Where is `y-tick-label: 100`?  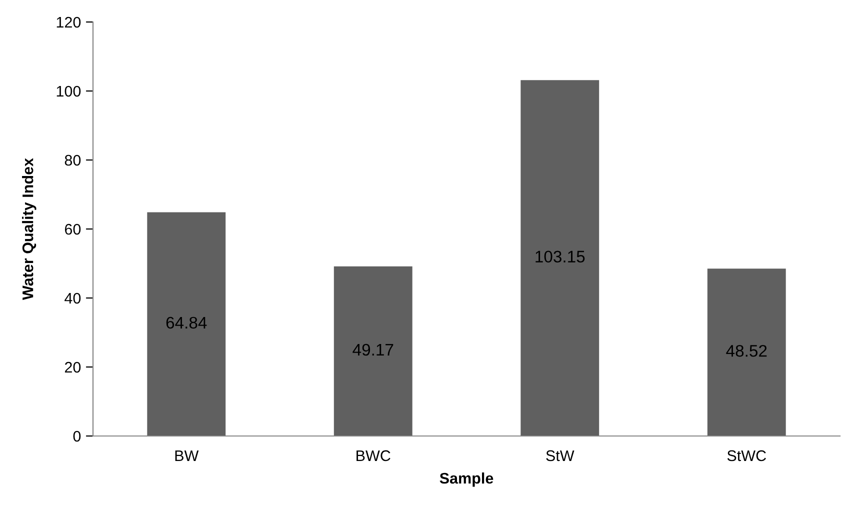 y-tick-label: 100 is located at coordinates (68, 91).